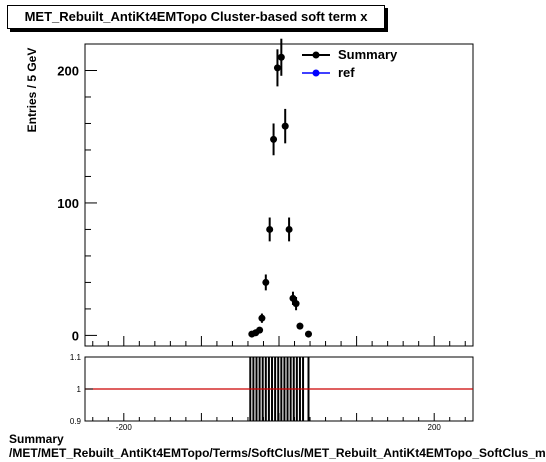  Describe the element at coordinates (79, 389) in the screenshot. I see `ratio-y-tick-label: 1` at that location.